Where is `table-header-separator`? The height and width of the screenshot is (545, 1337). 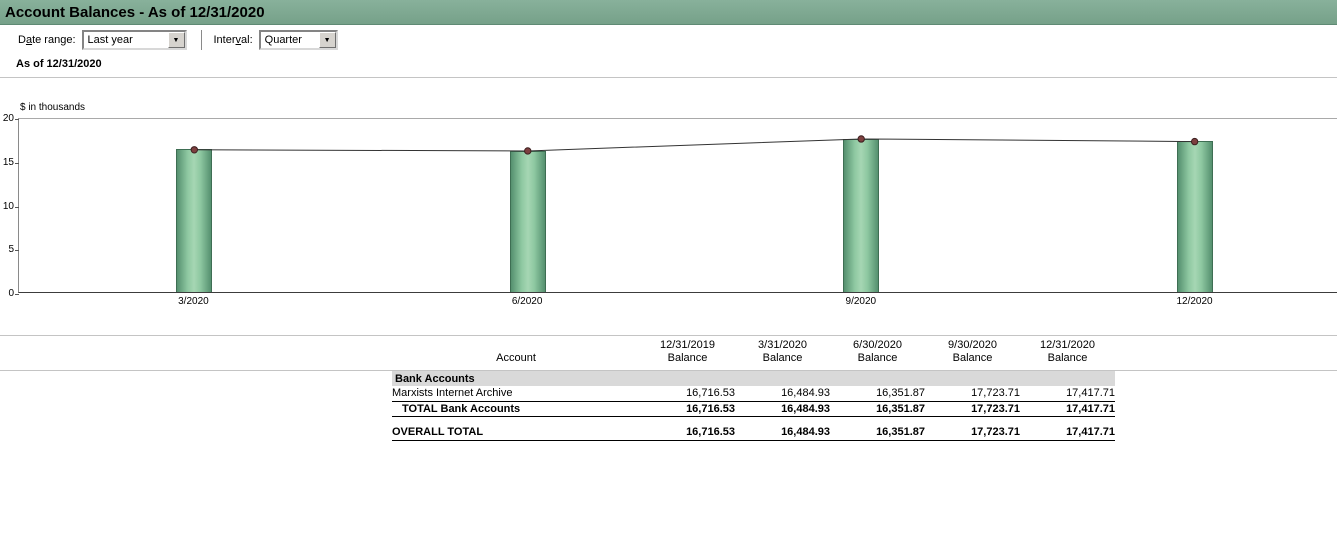
table-header-separator is located at coordinates (668, 370).